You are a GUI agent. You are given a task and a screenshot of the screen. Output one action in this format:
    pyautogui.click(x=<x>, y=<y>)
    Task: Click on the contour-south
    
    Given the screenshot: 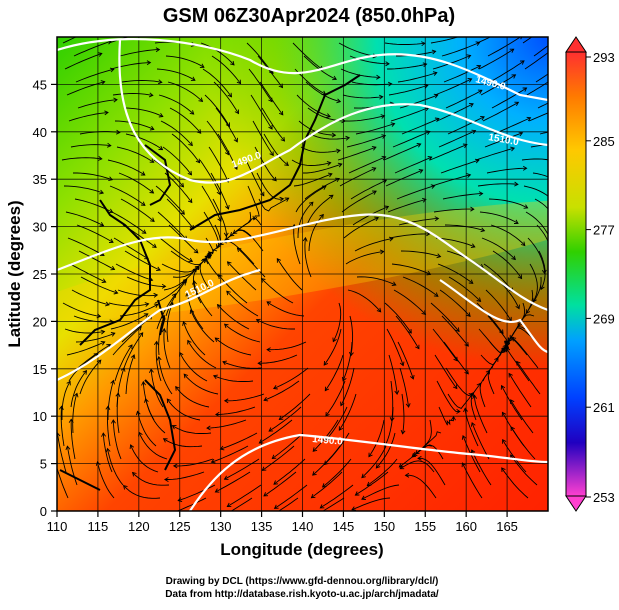 What is the action you would take?
    pyautogui.click(x=368, y=472)
    